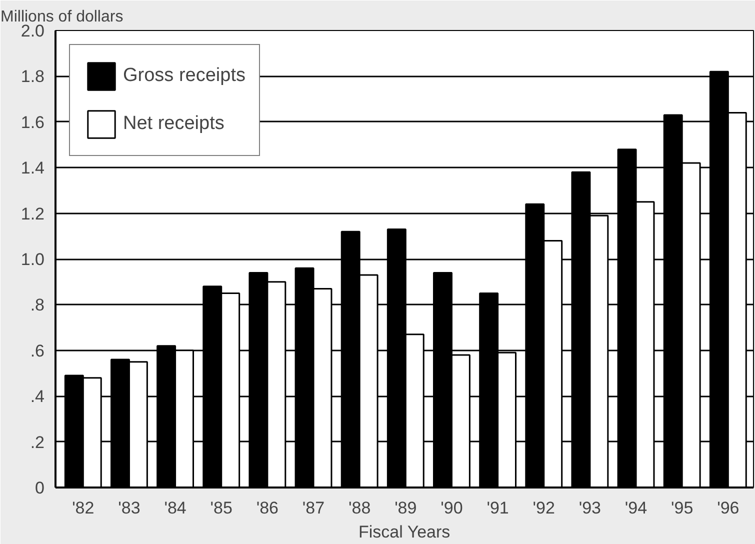 The image size is (755, 544). Describe the element at coordinates (313, 508) in the screenshot. I see `x-tick-label: '87` at that location.